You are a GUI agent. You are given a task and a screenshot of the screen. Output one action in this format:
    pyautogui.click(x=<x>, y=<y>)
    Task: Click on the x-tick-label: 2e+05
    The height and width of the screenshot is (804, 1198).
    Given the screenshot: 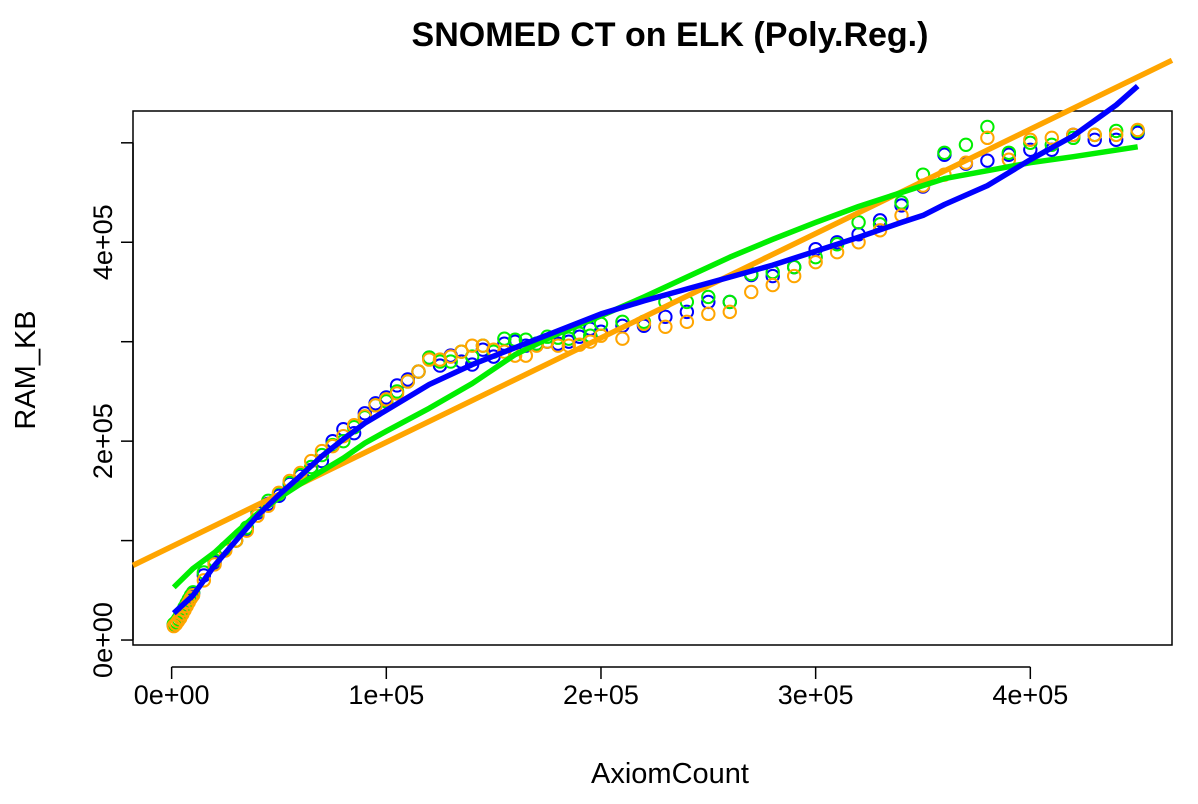 What is the action you would take?
    pyautogui.click(x=601, y=695)
    